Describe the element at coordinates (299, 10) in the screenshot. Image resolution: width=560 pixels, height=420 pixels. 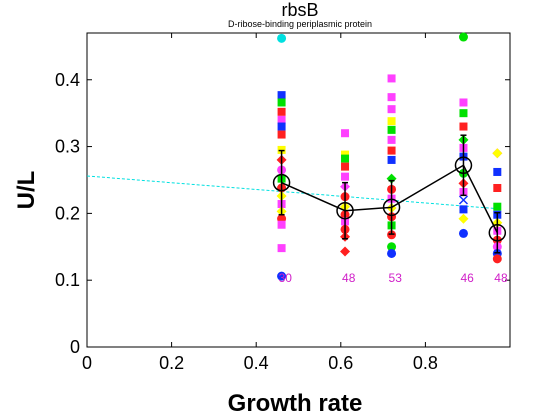
I see `chart-title: rbsB` at that location.